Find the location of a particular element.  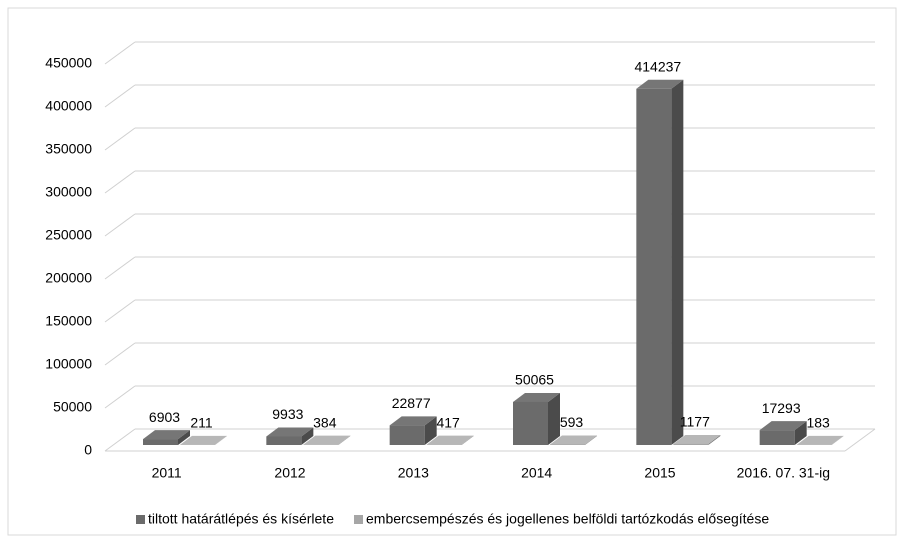

value-label: 6903 is located at coordinates (164, 417).